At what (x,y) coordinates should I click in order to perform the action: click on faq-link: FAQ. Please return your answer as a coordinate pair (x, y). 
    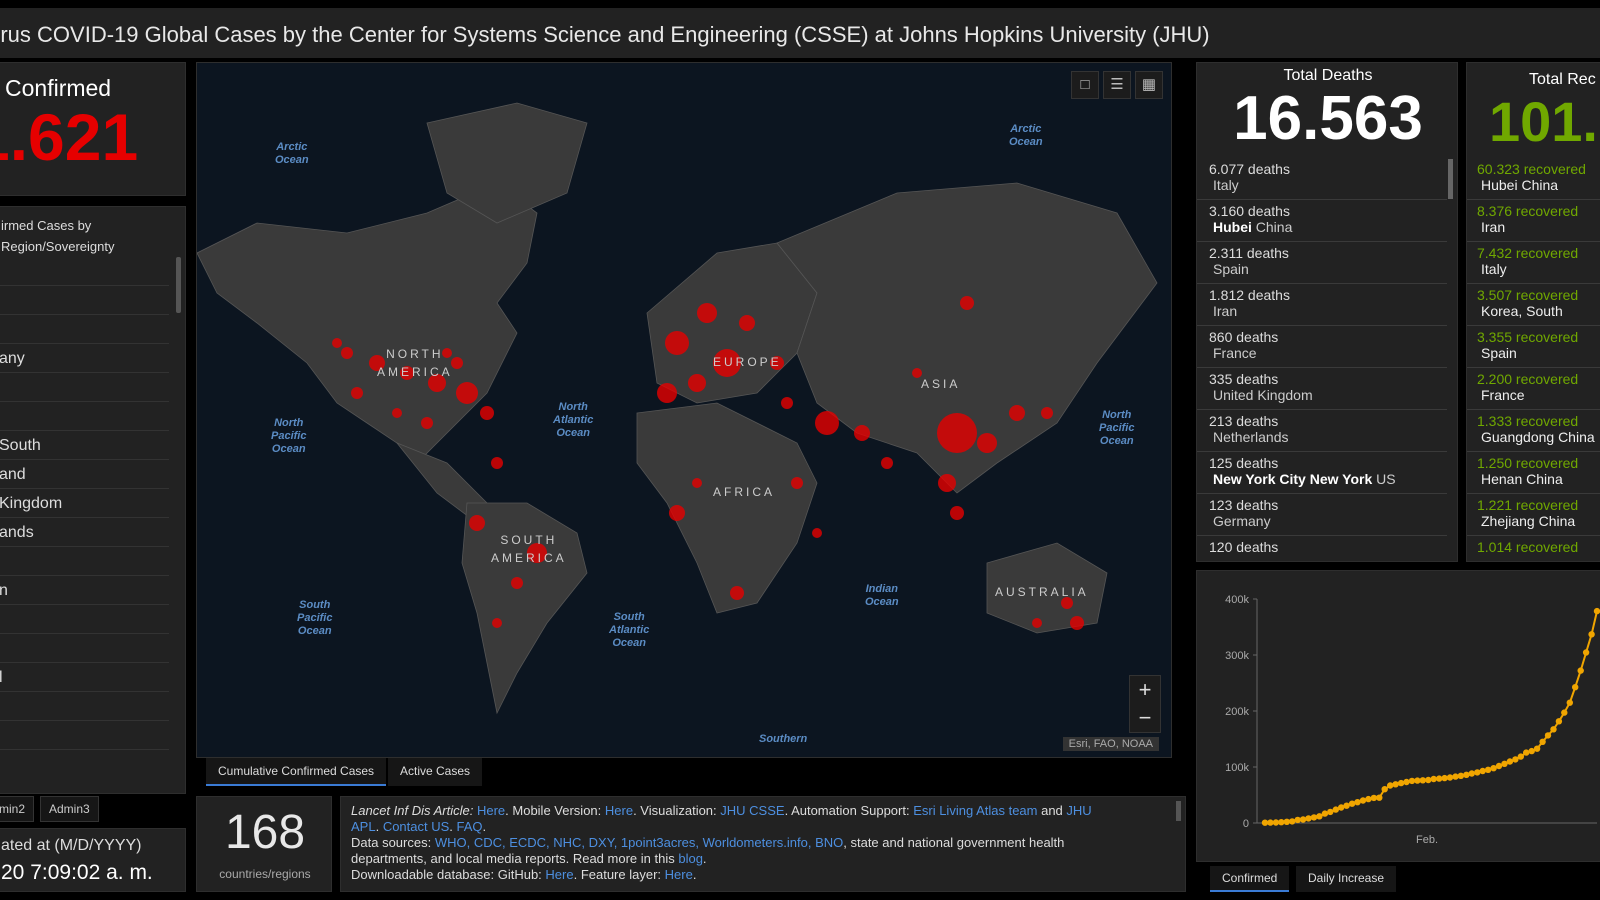
    Looking at the image, I should click on (469, 826).